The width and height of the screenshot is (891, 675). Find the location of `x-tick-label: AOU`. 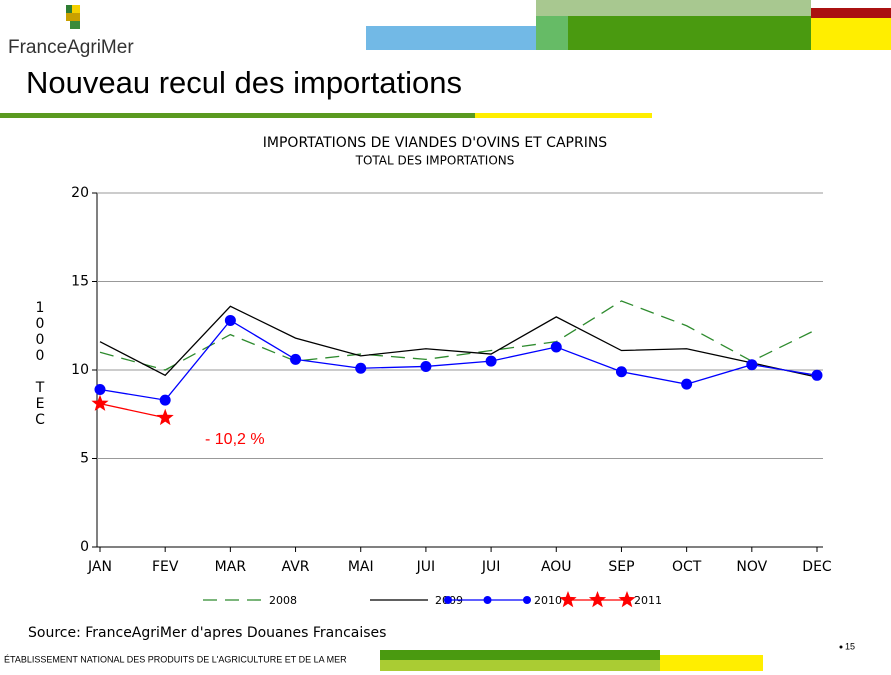

x-tick-label: AOU is located at coordinates (556, 567).